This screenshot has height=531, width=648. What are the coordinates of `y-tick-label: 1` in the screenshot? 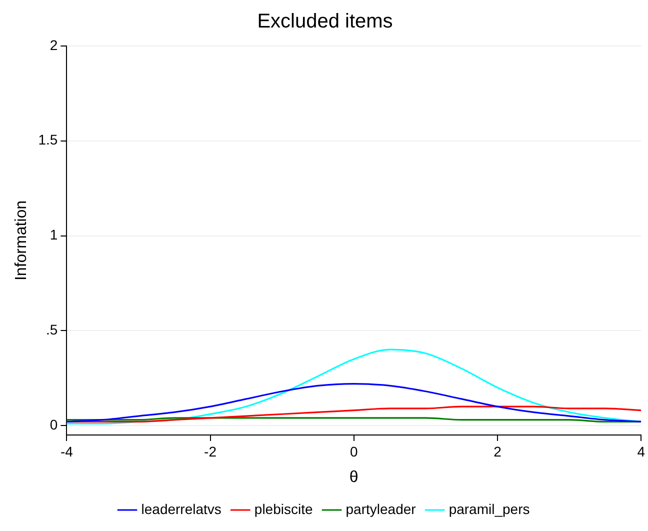 It's located at (54, 234).